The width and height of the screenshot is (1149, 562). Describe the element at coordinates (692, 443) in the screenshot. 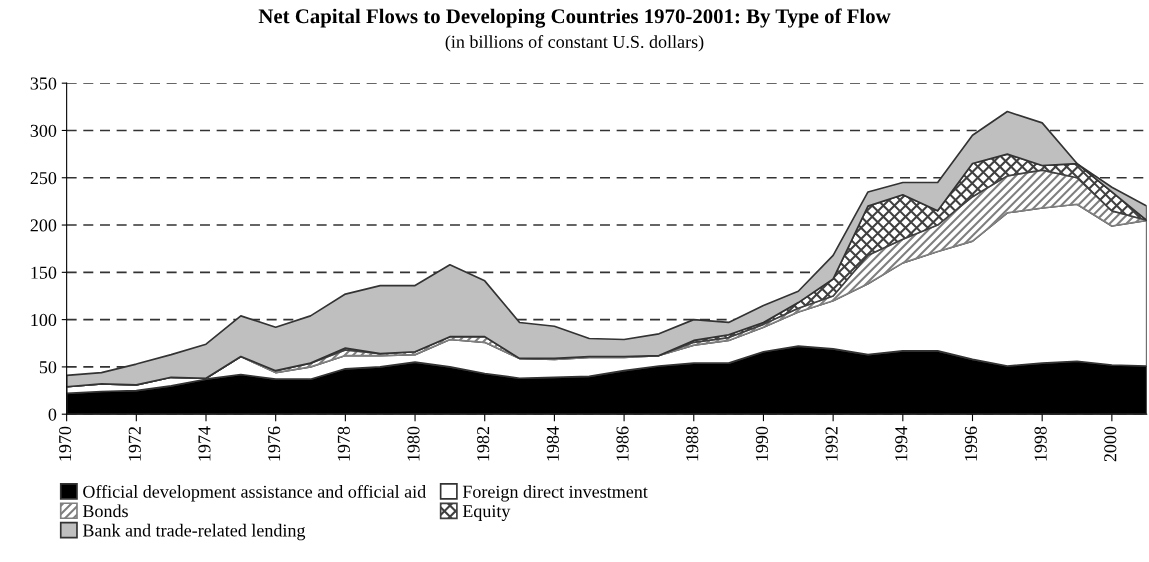

I see `x-tick-label: 1988` at that location.